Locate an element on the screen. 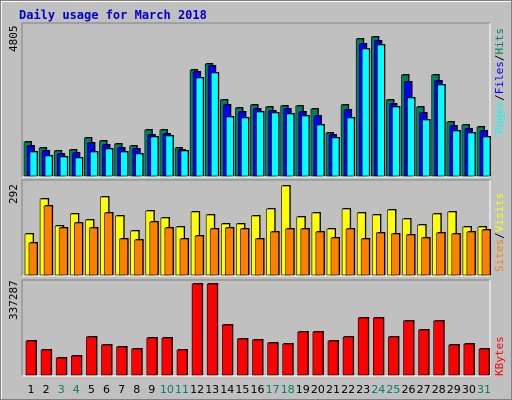  day-label-22: 22 is located at coordinates (348, 389).